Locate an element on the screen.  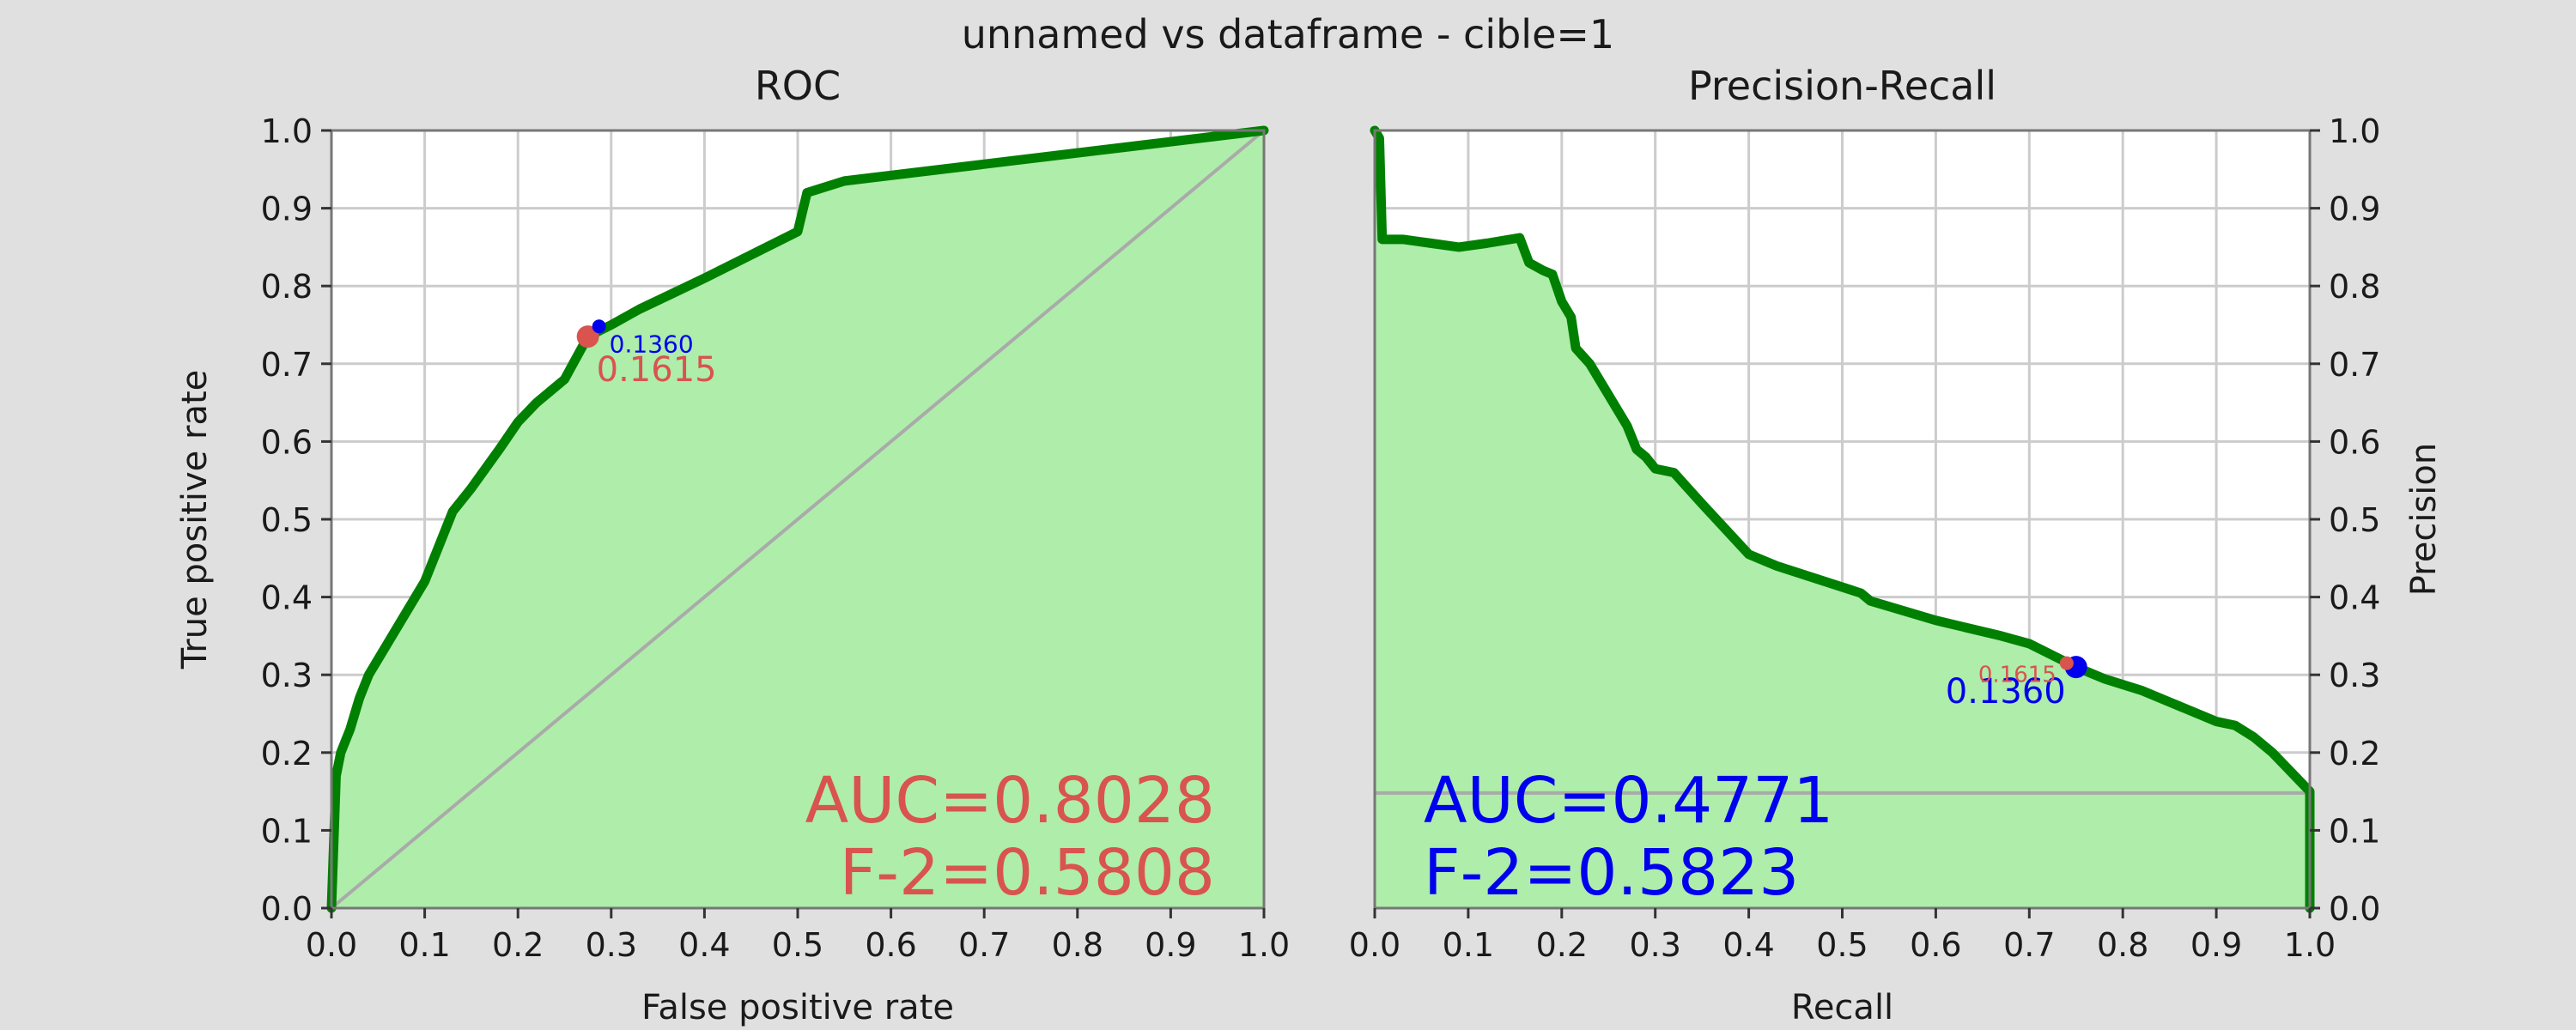
x-axis-label: False positive rate is located at coordinates (797, 1007).